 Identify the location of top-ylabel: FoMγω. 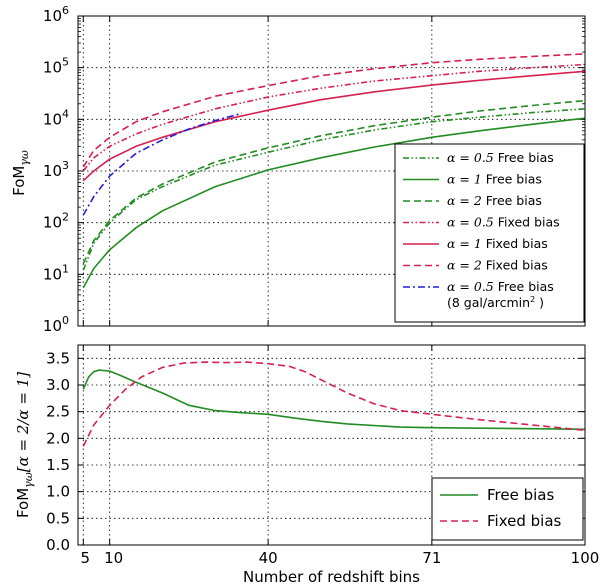
(20, 173).